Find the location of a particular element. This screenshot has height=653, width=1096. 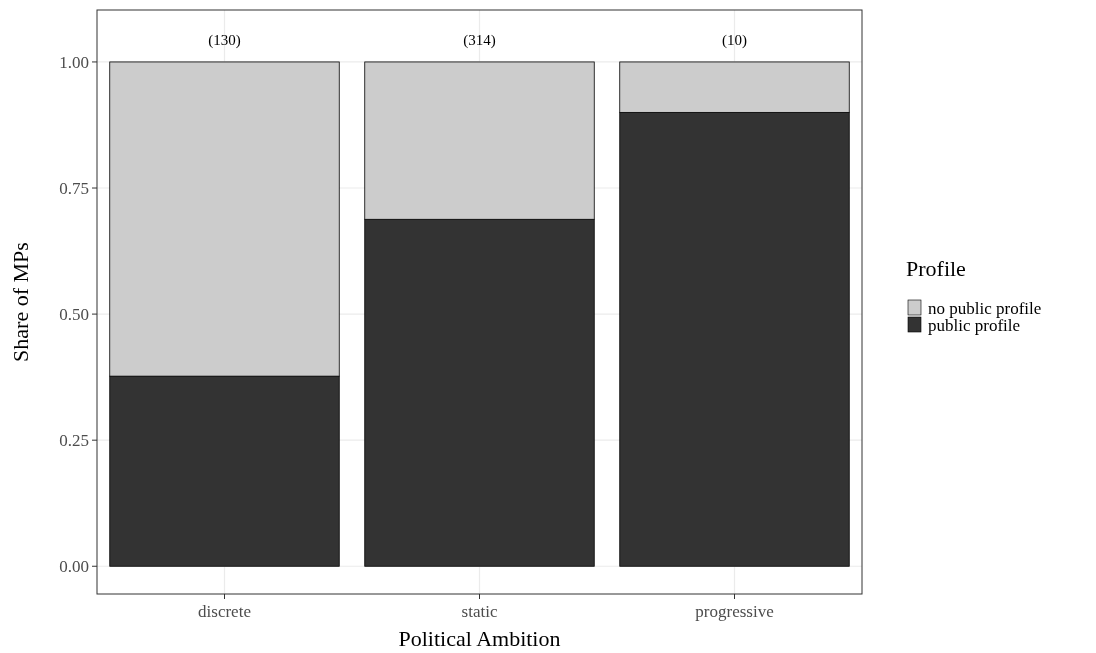

x-tick-label: progressive is located at coordinates (734, 611).